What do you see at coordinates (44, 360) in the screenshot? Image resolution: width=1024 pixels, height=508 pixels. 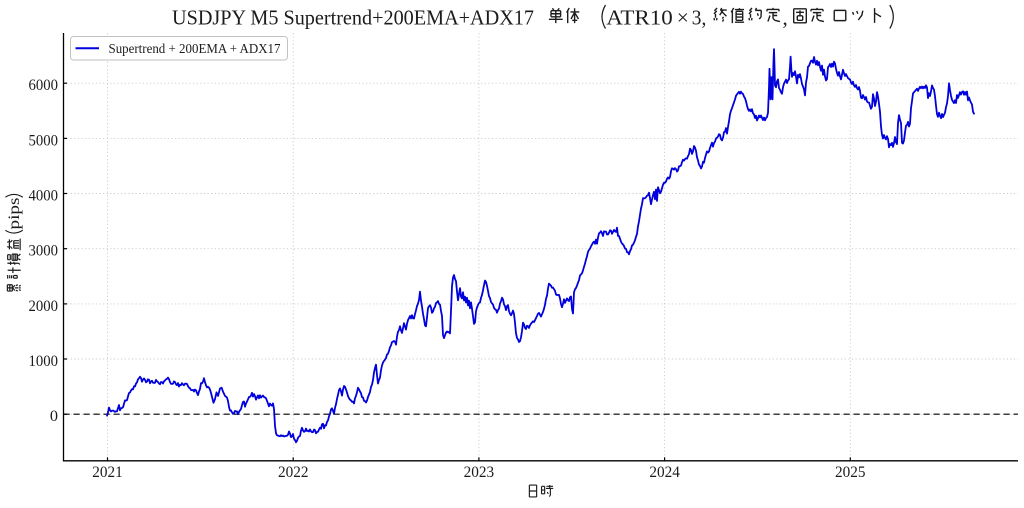 I see `svg-text: 1000` at bounding box center [44, 360].